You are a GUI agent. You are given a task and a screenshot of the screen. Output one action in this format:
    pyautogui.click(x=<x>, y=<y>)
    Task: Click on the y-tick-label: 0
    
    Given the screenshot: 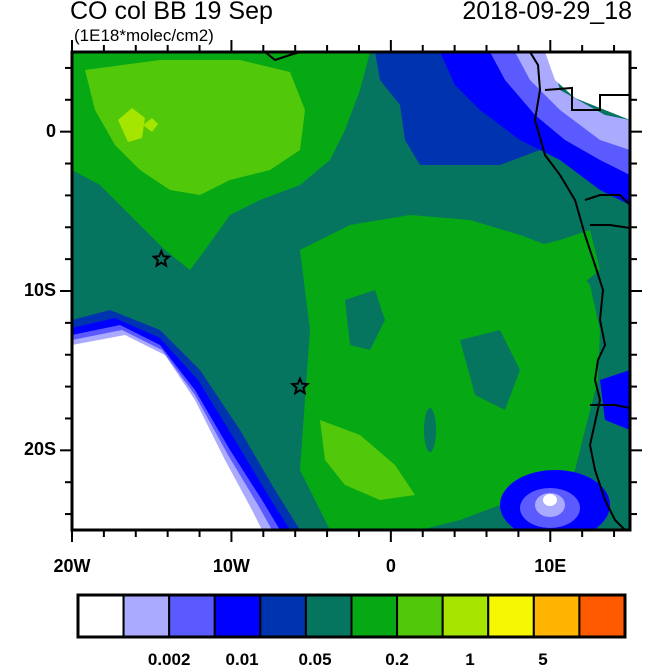 What is the action you would take?
    pyautogui.click(x=50, y=130)
    